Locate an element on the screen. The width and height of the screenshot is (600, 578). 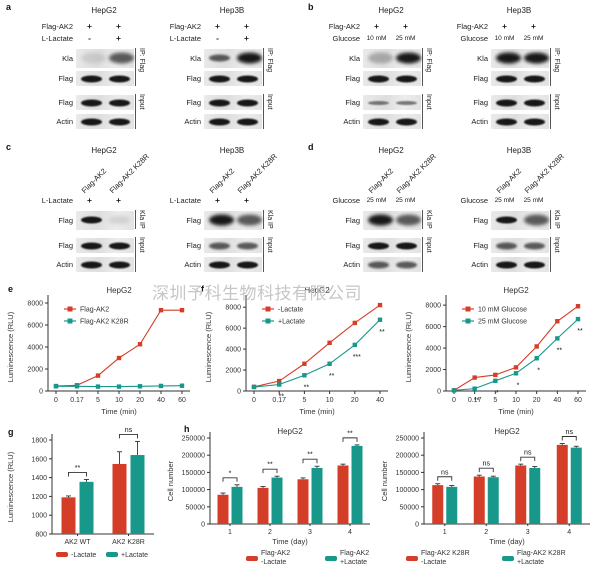
condition-label: L-Lactate is located at coordinates (185, 200).